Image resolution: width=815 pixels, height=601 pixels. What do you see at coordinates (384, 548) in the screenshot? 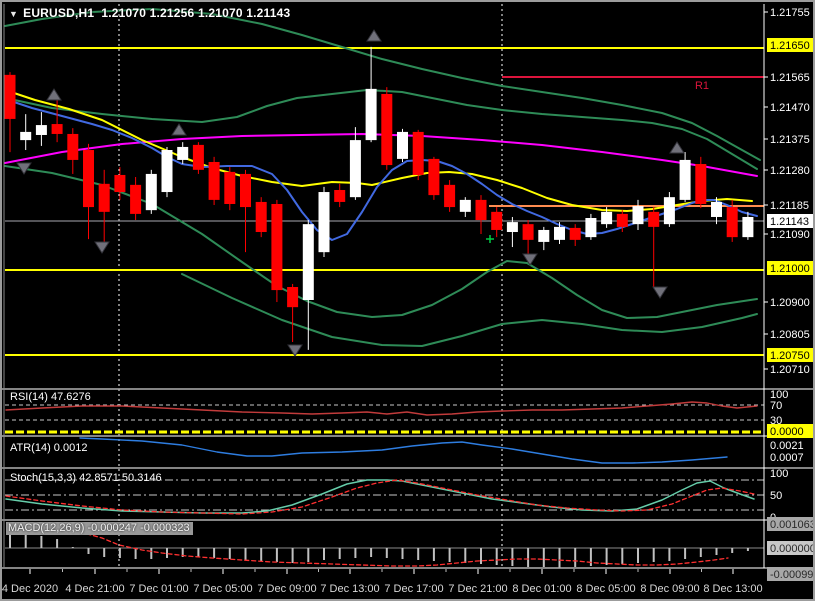
I see `macd-panel` at bounding box center [384, 548].